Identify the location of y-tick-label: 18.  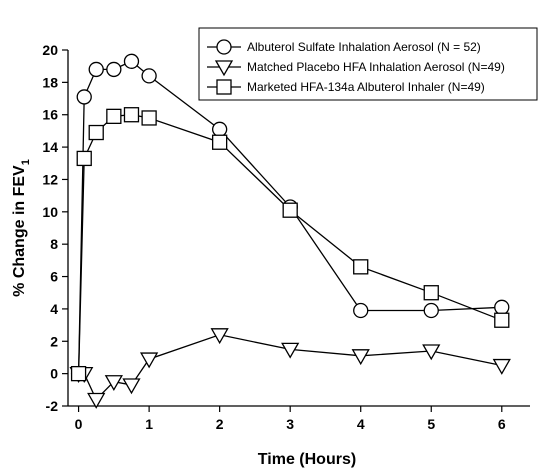
(50, 82).